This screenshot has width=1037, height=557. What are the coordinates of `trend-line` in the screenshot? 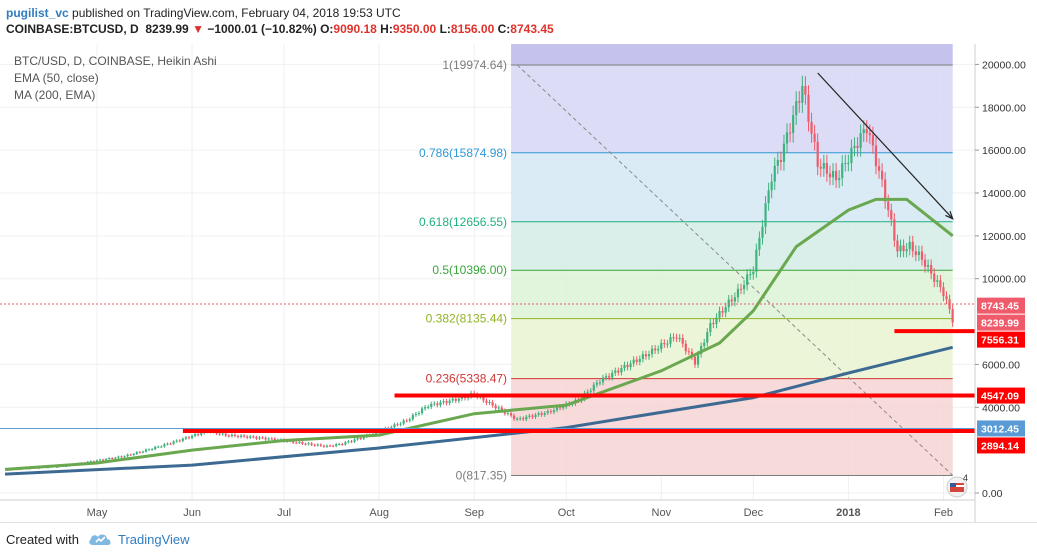 It's located at (885, 146).